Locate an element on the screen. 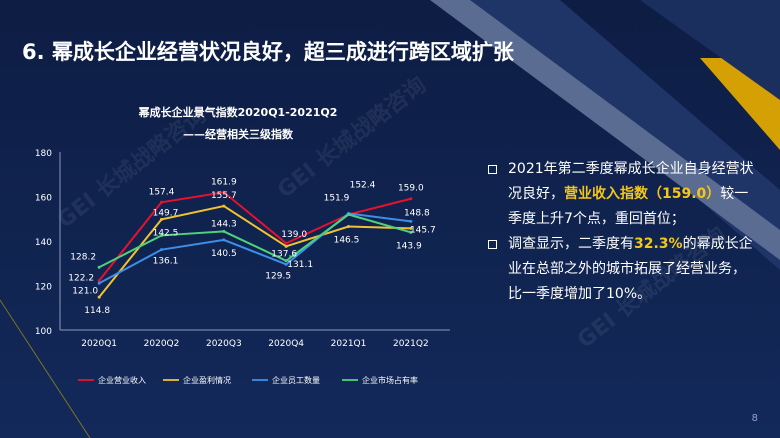 The width and height of the screenshot is (780, 438). data-label: 143.9 is located at coordinates (409, 246).